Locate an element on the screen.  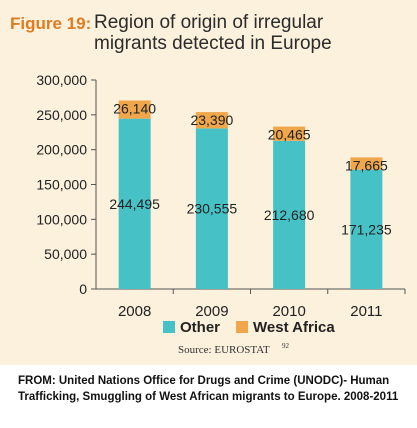
data-label-other: 244,495 is located at coordinates (134, 204).